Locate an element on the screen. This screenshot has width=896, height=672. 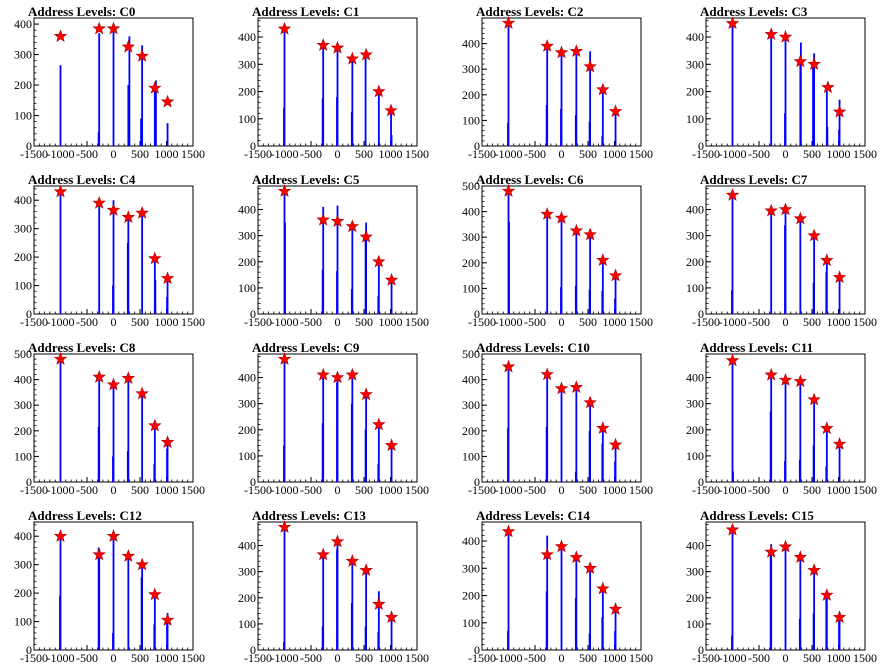
x-tick-label: 0 is located at coordinates (786, 658).